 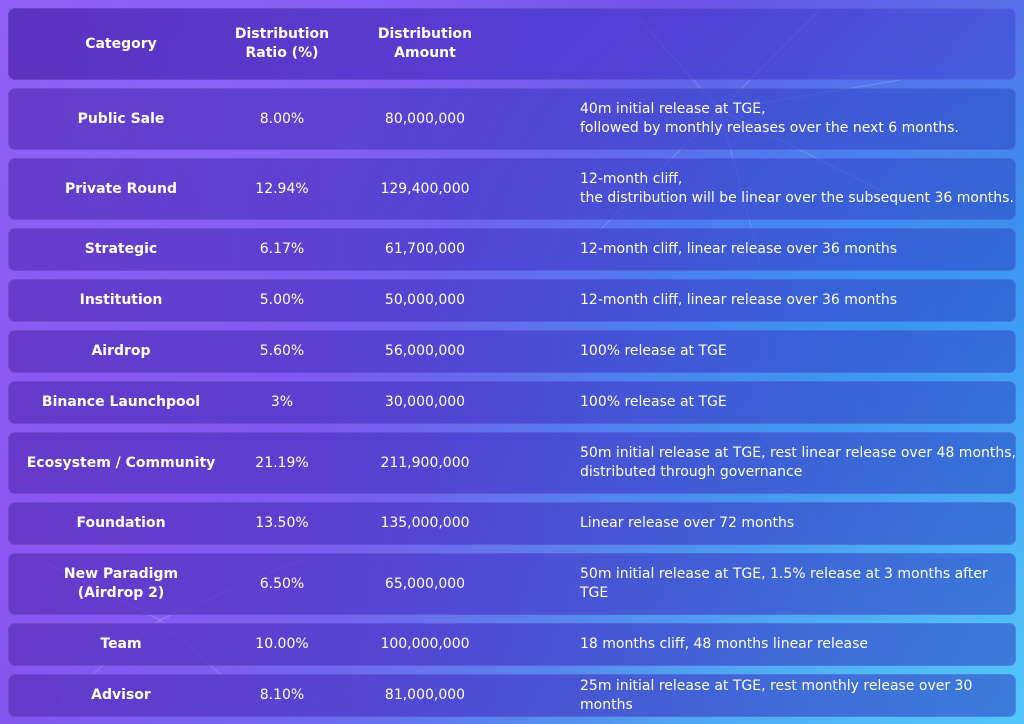 I want to click on cell-ratio: 5.00%, so click(x=282, y=300).